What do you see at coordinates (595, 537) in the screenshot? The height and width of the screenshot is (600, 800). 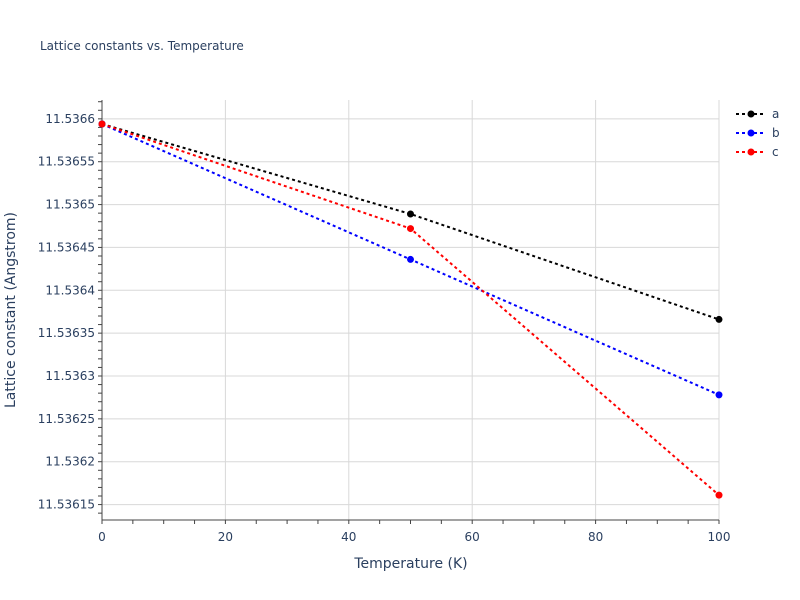 I see `x-tick-label: 80` at bounding box center [595, 537].